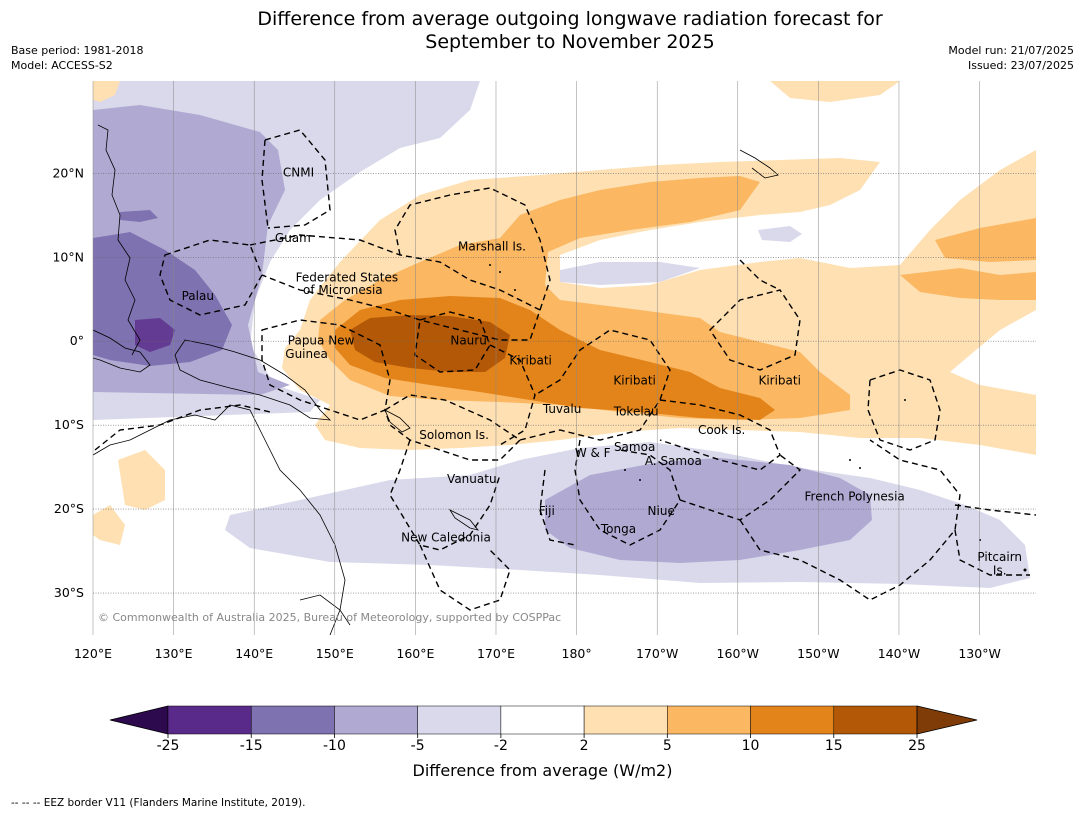 This screenshot has width=1085, height=816. Describe the element at coordinates (77, 340) in the screenshot. I see `latitude-tick-label: 0°` at that location.